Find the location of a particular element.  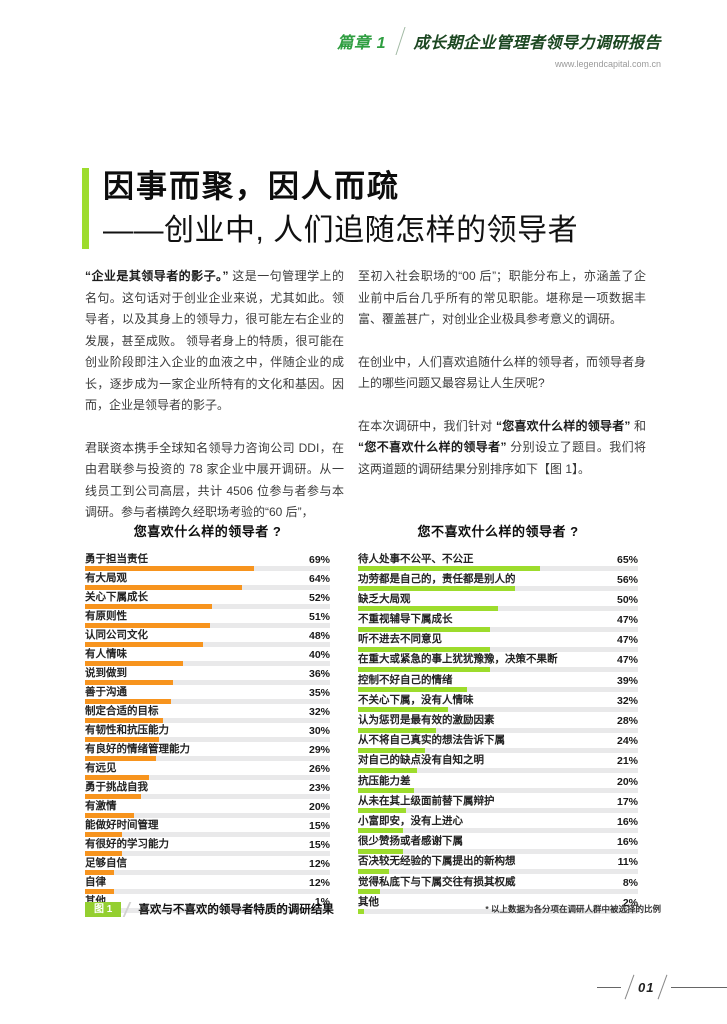

chart-bar-row: 在重大或紧急的事上犹犹豫豫，决策不果断 47% is located at coordinates (498, 662).